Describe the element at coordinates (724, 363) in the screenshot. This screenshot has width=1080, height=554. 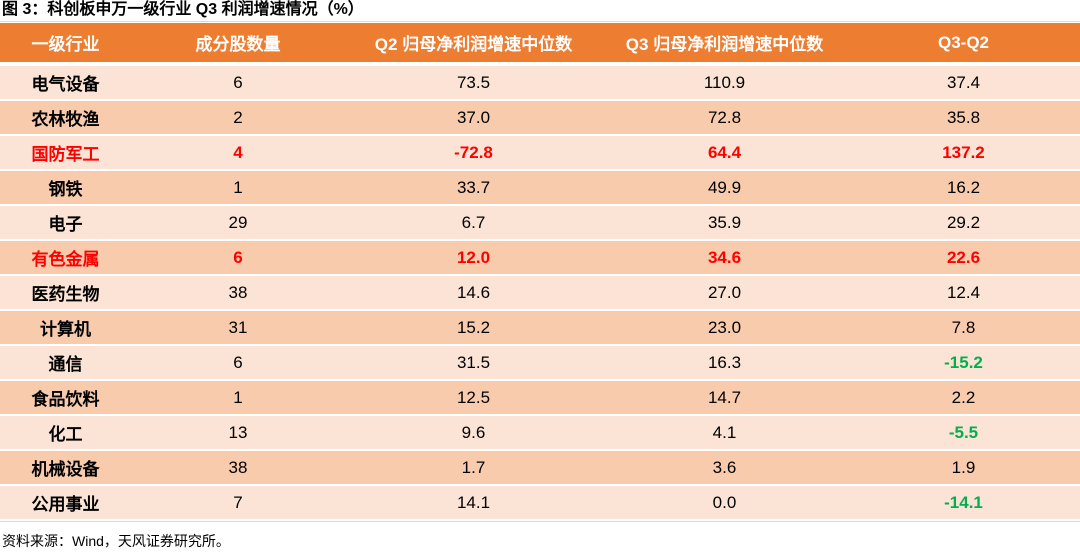
I see `cell-q3-growth: 16.3` at that location.